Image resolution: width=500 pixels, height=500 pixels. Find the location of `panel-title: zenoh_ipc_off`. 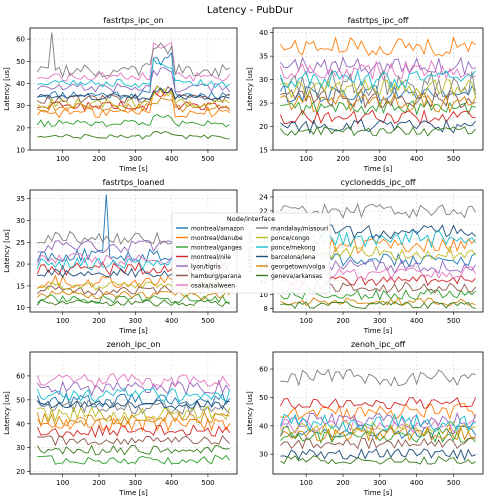

panel-title: zenoh_ipc_off is located at coordinates (378, 344).